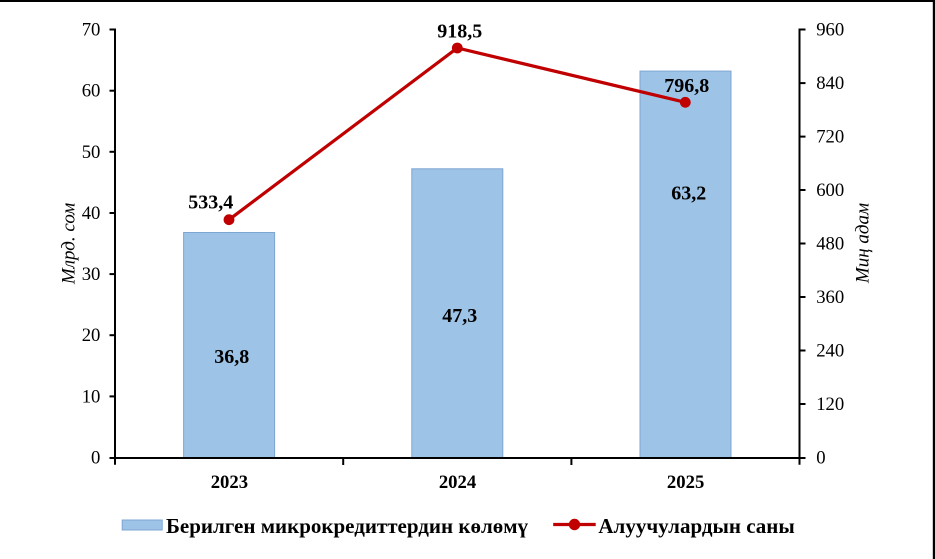 The image size is (935, 559). What do you see at coordinates (830, 137) in the screenshot?
I see `svg-text: 720` at bounding box center [830, 137].